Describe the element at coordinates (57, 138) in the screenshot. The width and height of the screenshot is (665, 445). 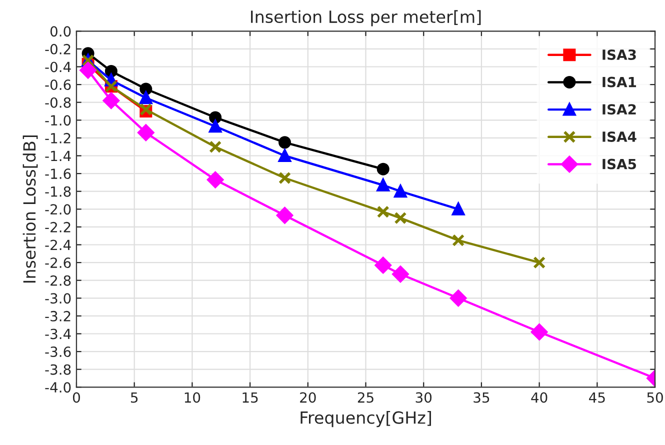
I see `y-tick-label: -1.2` at that location.